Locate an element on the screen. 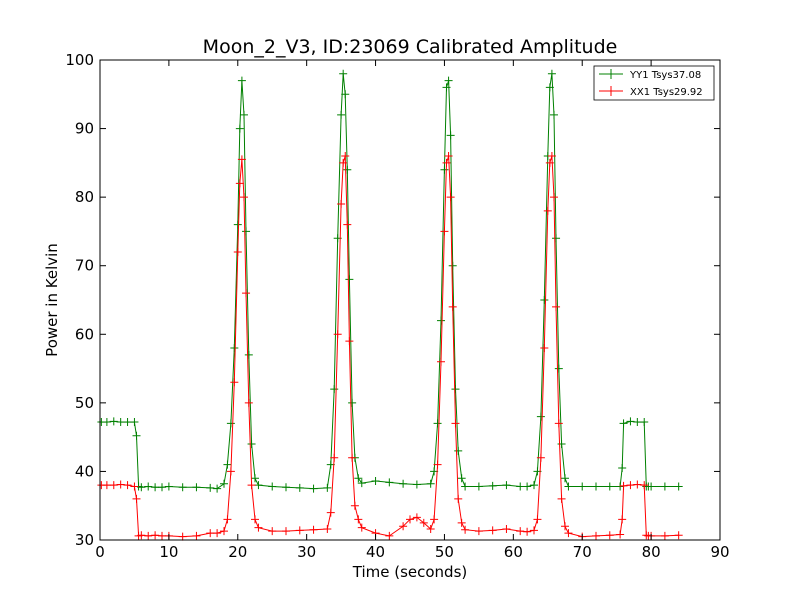 Image resolution: width=800 pixels, height=604 pixels. chart-title: Moon_2_V3, ID:23069 Calibrated Amplitude is located at coordinates (410, 47).